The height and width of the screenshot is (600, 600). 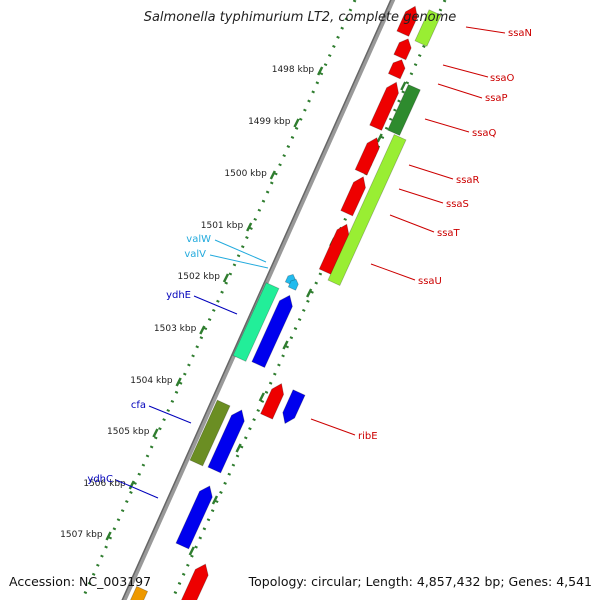 I want to click on gene-label-ydhe-leader, so click(x=215, y=305).